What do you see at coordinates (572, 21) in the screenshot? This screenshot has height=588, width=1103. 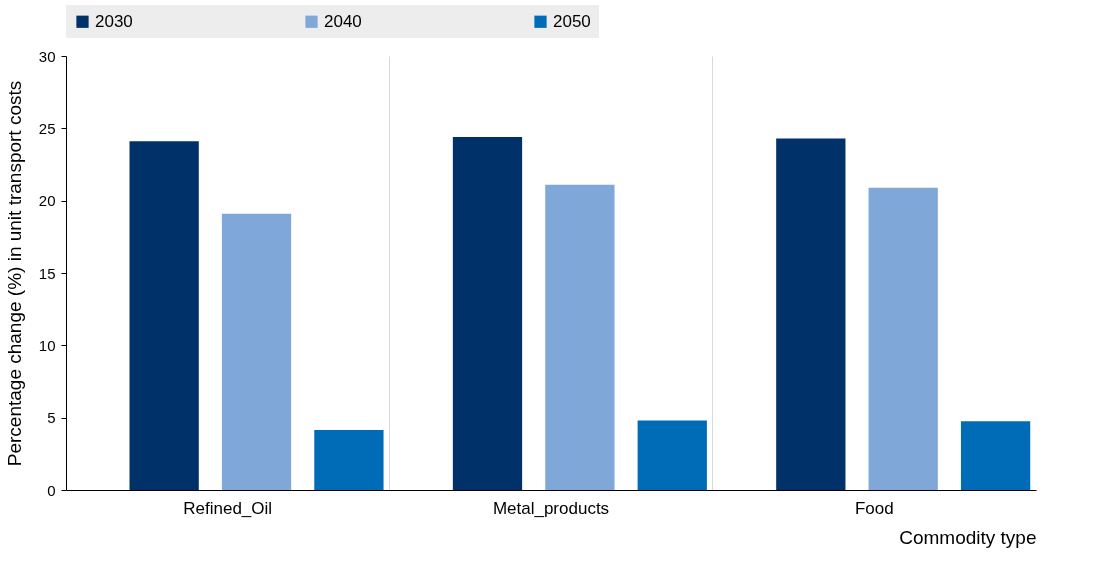 I see `legend-label: 2050` at bounding box center [572, 21].